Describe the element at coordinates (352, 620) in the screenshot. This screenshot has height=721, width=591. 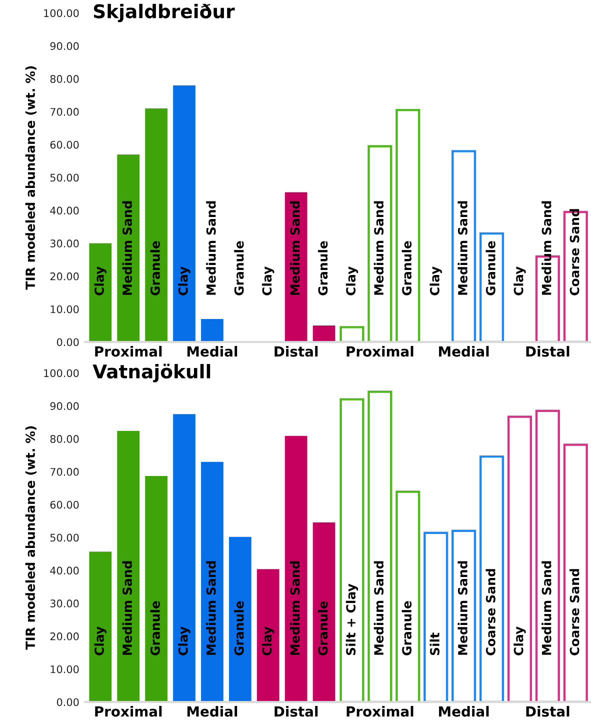
I see `x-tick-label: Silt + Clay` at that location.